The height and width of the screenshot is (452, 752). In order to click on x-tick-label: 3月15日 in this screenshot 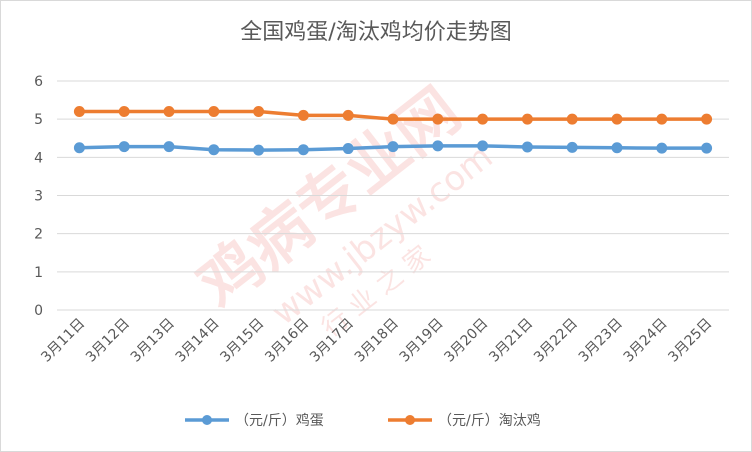, I will do `click(242, 341)`.